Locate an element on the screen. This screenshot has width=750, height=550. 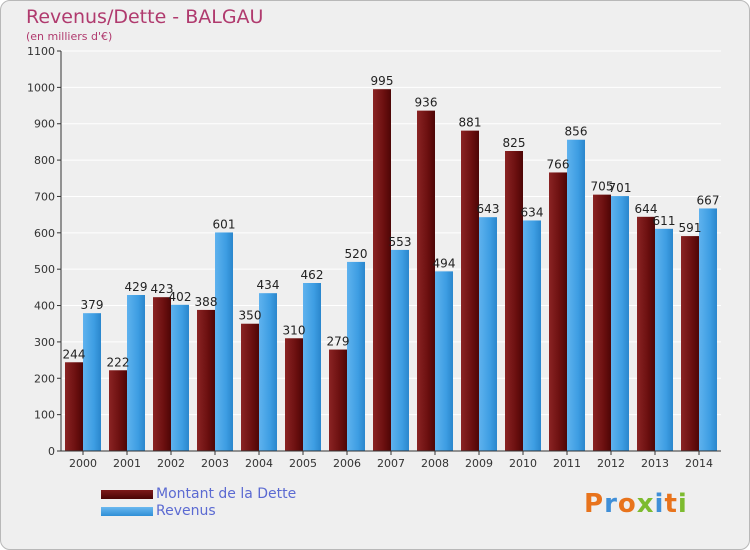
proxiti-logo: Proxiti is located at coordinates (636, 504).